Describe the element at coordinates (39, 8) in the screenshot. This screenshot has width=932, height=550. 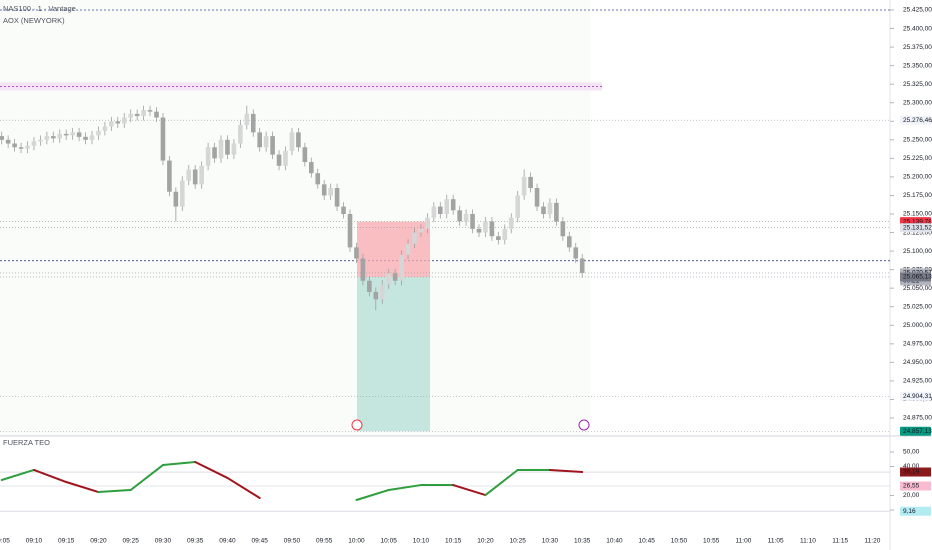
I see `symbol-title: NAS100 · 1 · Vantage` at that location.